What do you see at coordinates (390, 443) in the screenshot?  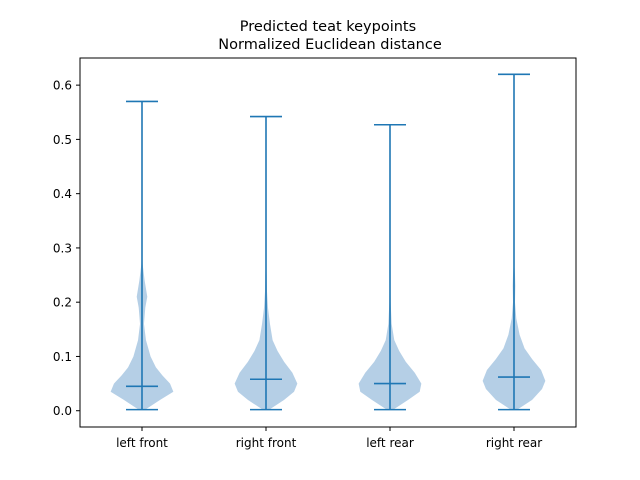 I see `x-tick-label: left rear` at bounding box center [390, 443].